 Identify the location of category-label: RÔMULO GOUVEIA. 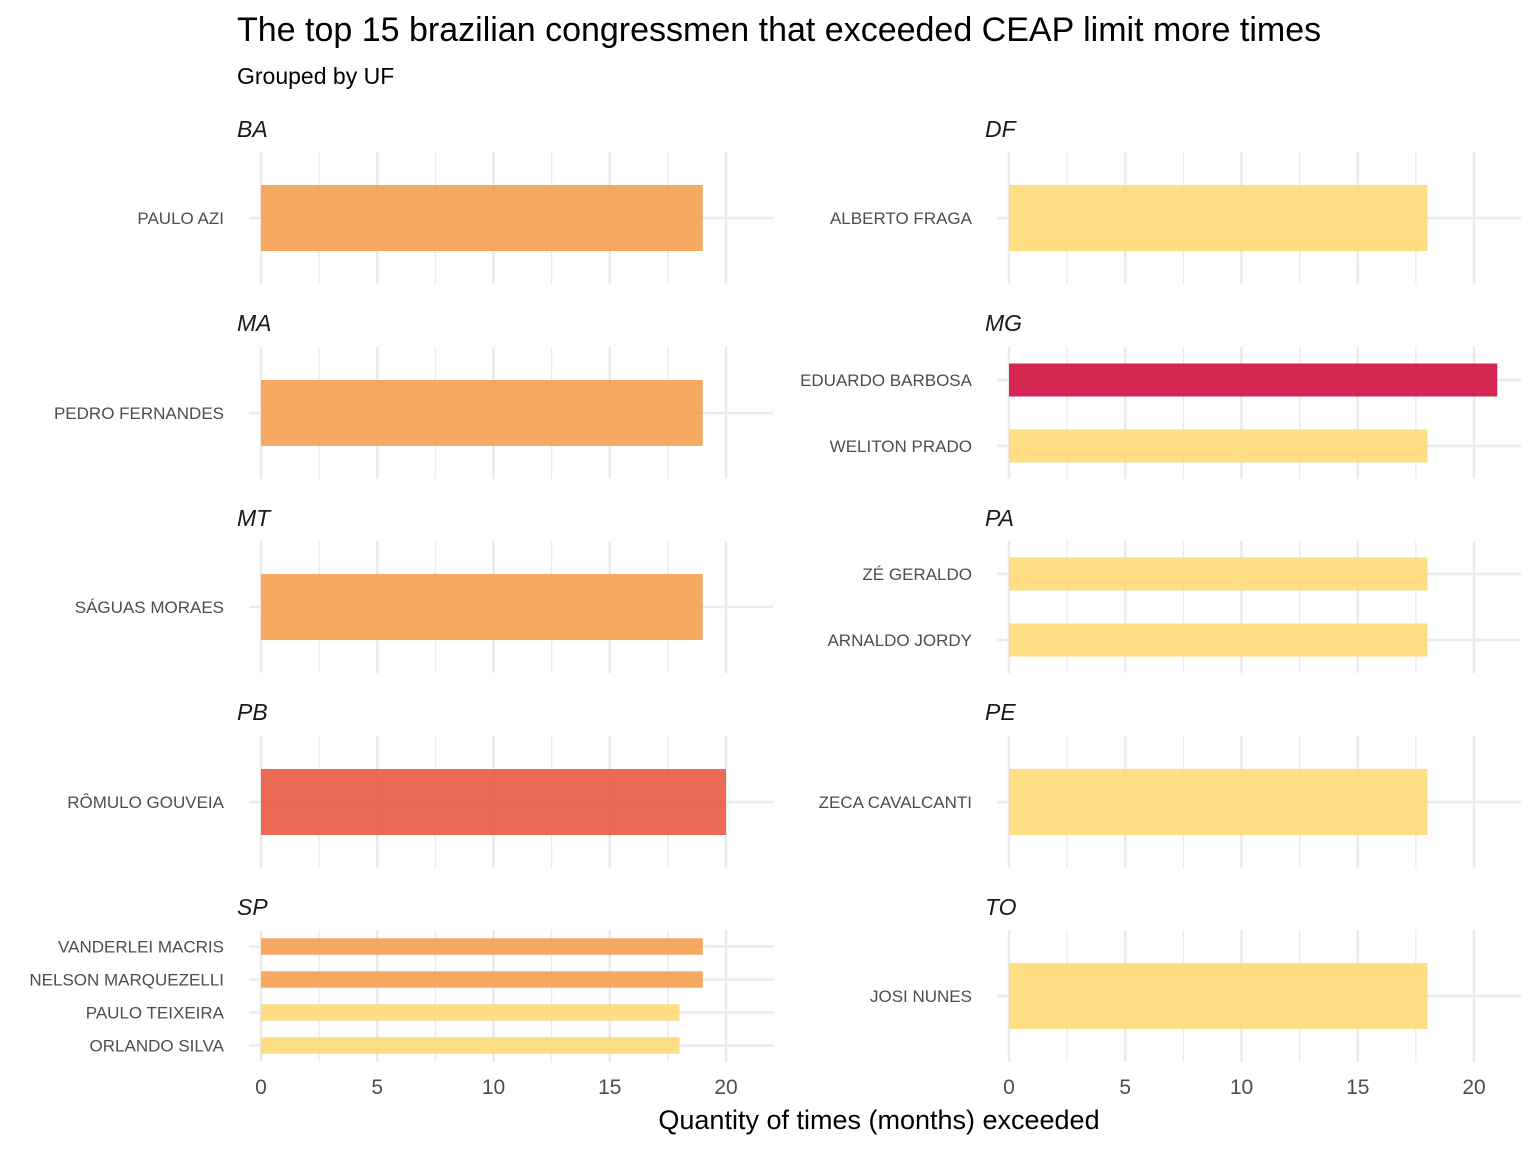
(145, 802).